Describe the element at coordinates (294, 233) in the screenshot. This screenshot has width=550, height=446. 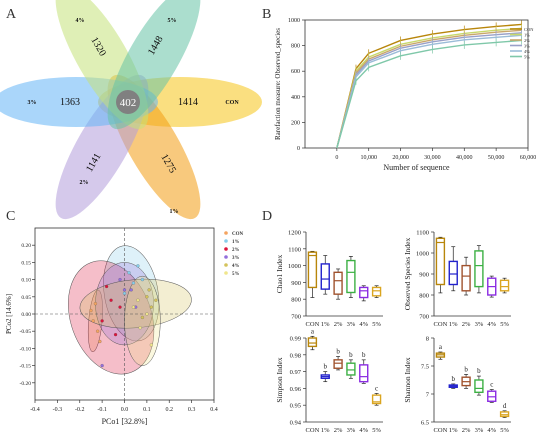
I see `d-ytick-label-0-5: 1200` at that location.